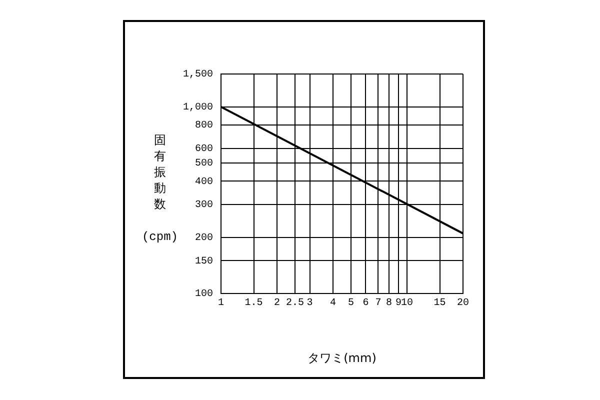 The height and width of the screenshot is (400, 600). I want to click on x-tick-label: 7, so click(378, 304).